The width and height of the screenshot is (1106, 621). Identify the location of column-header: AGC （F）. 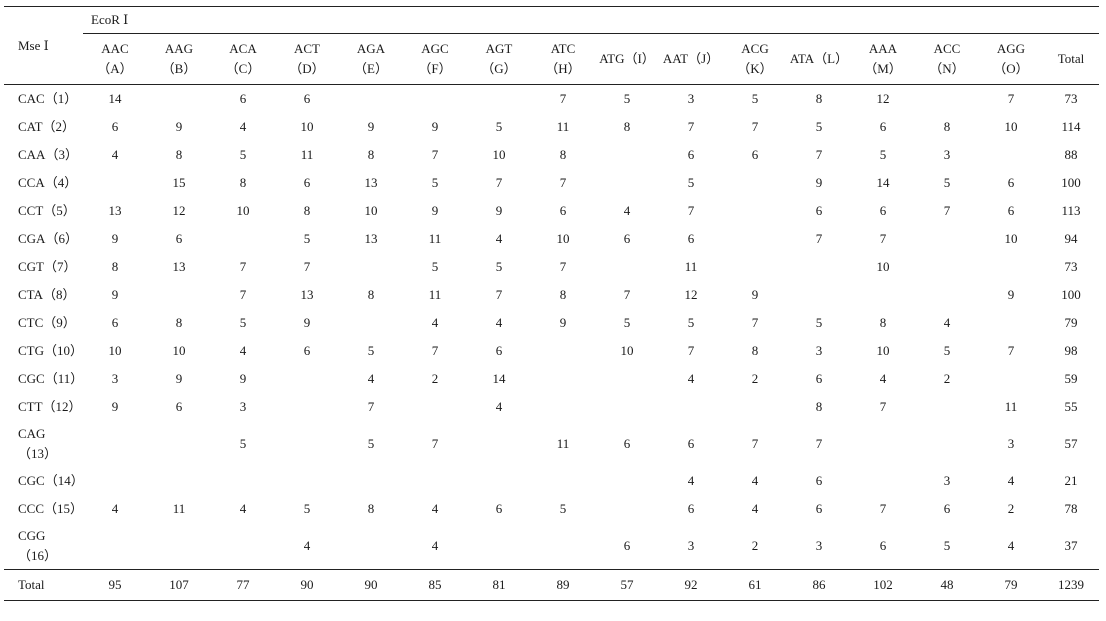
(435, 59).